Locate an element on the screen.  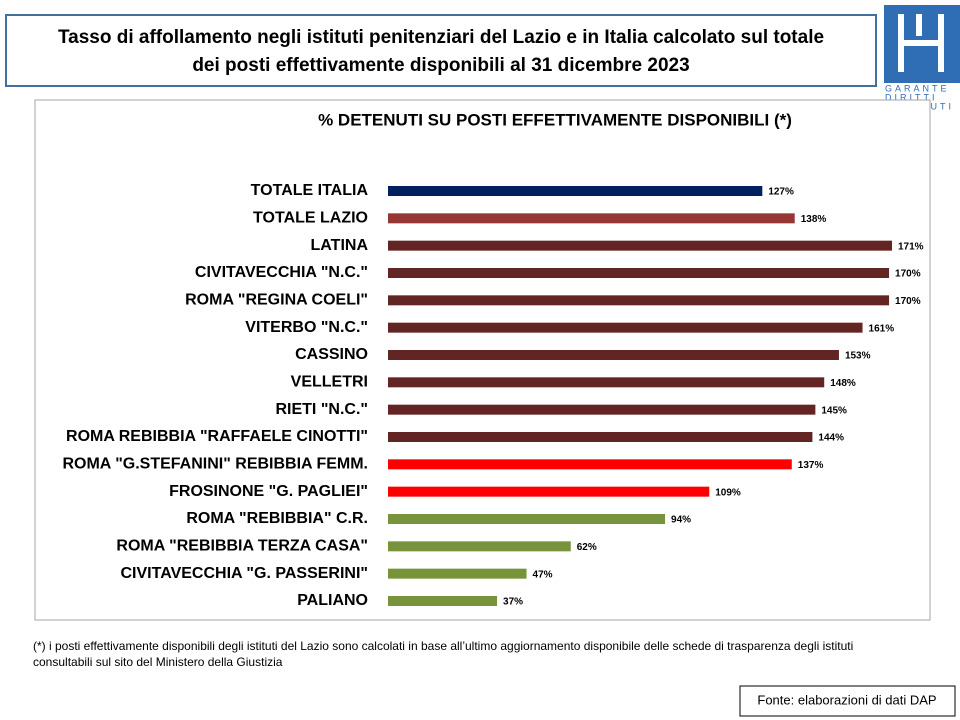
value-label: 109% is located at coordinates (728, 492).